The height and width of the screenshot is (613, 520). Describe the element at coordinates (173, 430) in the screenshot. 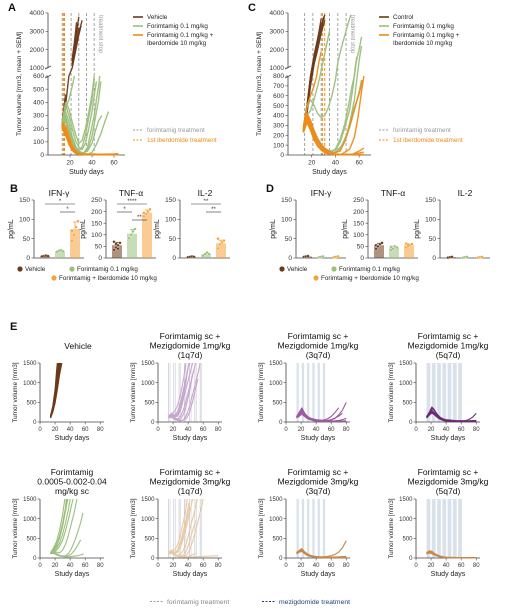

I see `x-tick-label-E-1: 20` at that location.